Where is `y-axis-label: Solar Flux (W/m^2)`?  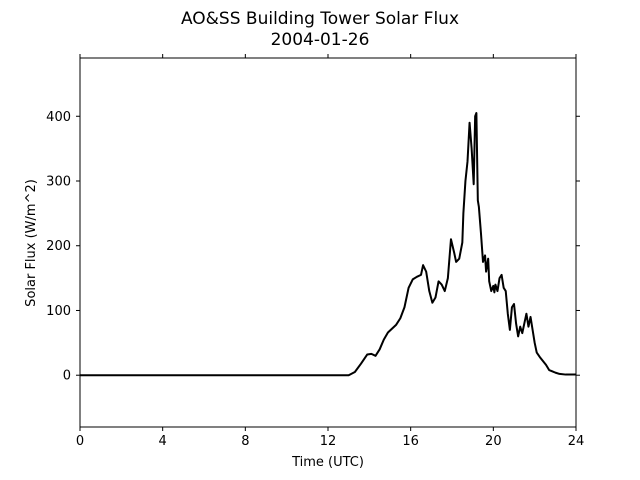
y-axis-label: Solar Flux (W/m^2) is located at coordinates (31, 243).